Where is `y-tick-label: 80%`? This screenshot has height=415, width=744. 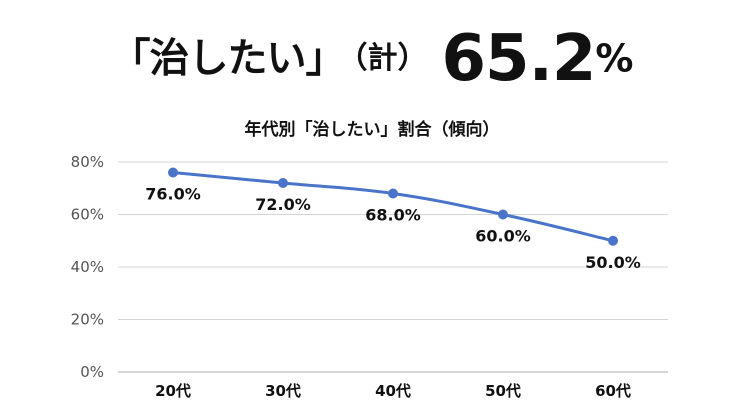
y-tick-label: 80% is located at coordinates (87, 162).